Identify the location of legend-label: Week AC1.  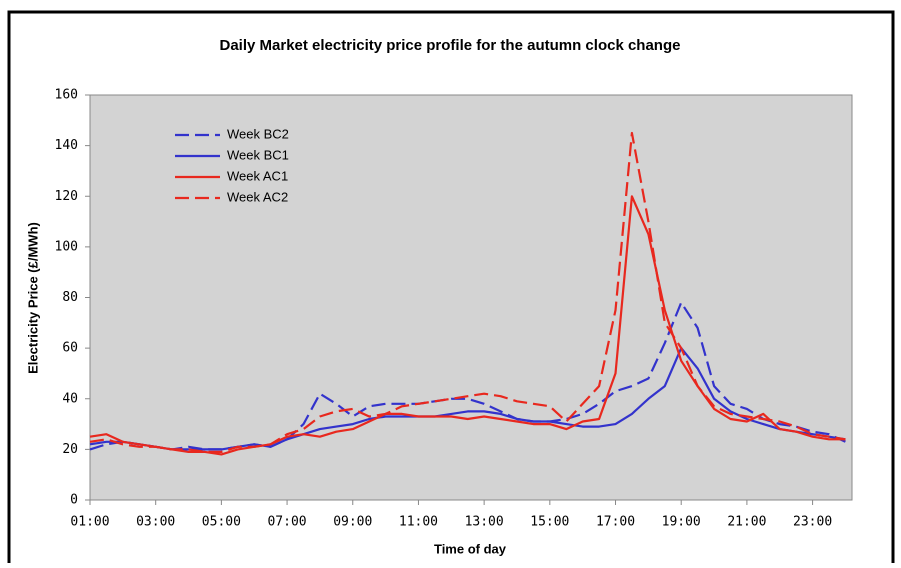
(257, 175).